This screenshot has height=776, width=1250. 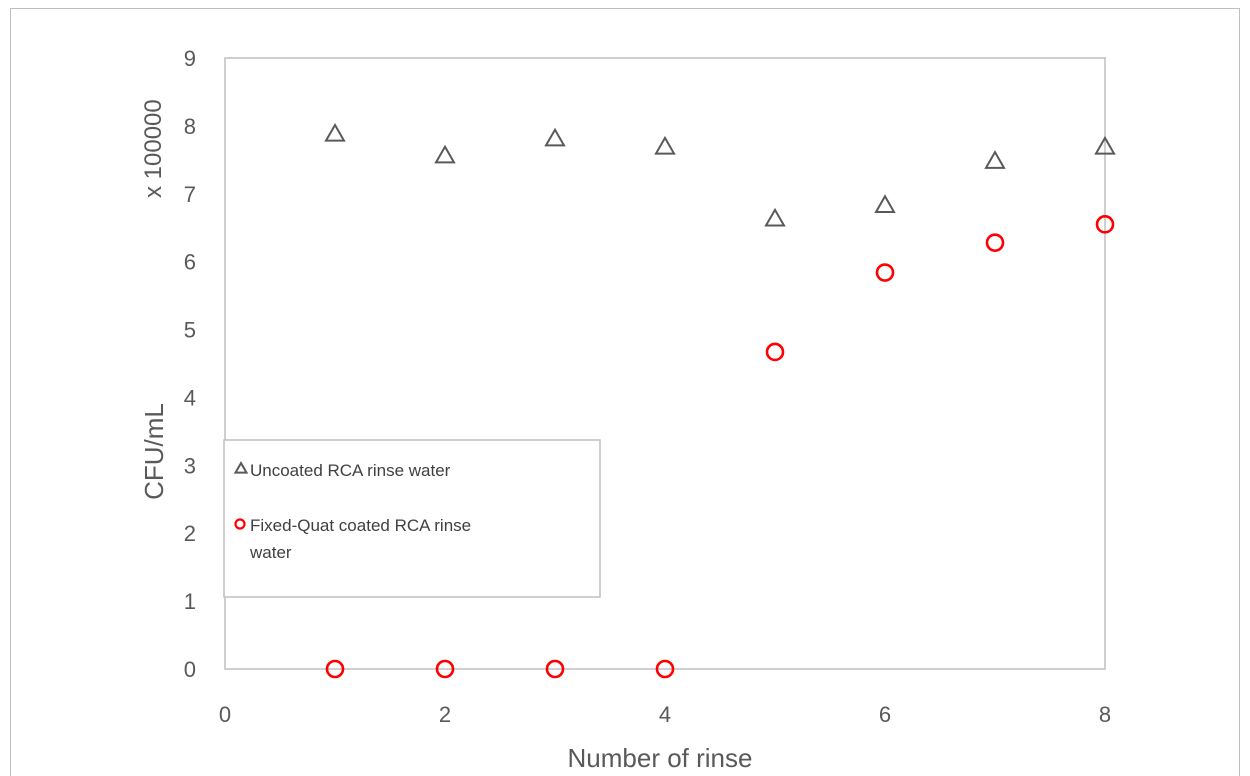 What do you see at coordinates (190, 126) in the screenshot?
I see `y-tick-label: 8` at bounding box center [190, 126].